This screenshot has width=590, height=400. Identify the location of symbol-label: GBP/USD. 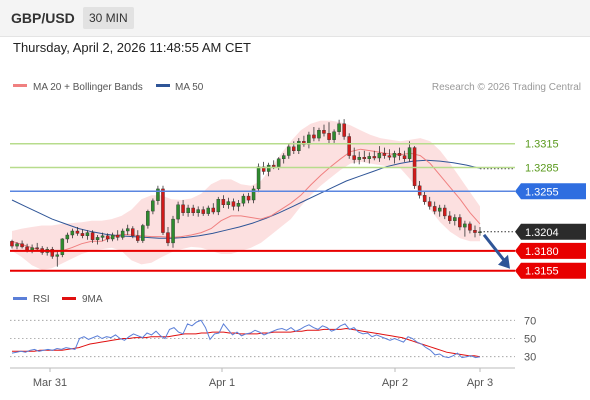
(43, 18).